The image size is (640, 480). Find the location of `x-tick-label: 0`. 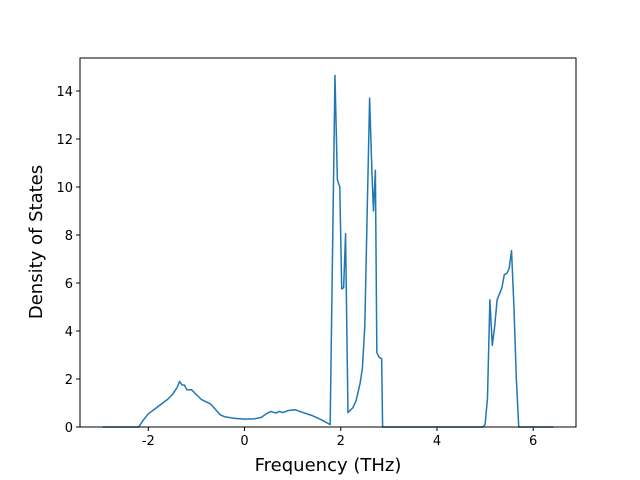

x-tick-label: 0 is located at coordinates (244, 441).